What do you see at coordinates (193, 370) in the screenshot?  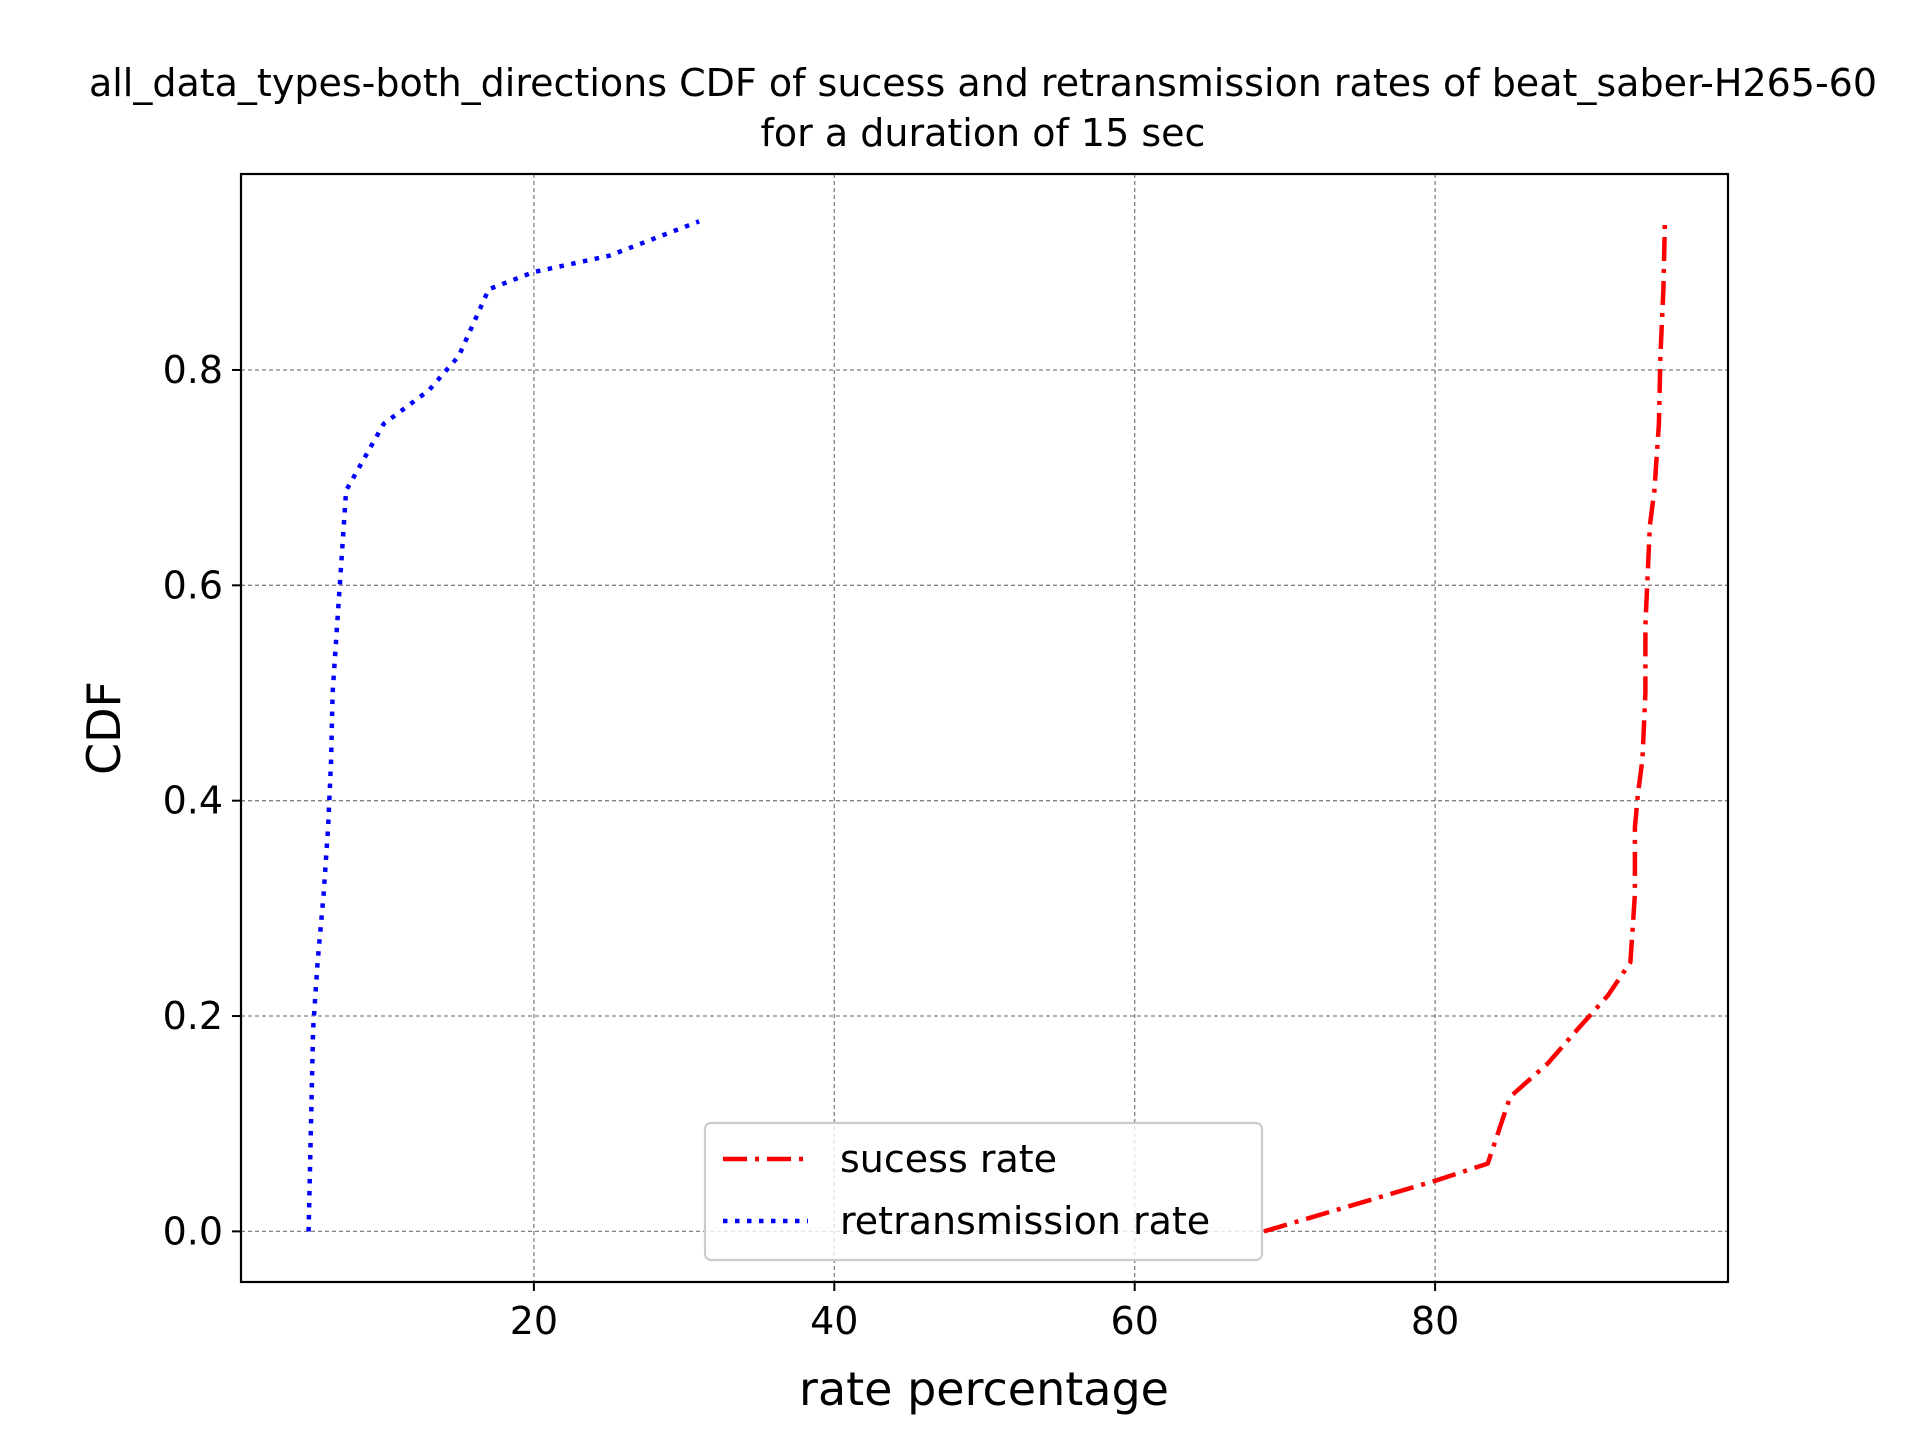 I see `y-tick-label: 0.8` at bounding box center [193, 370].